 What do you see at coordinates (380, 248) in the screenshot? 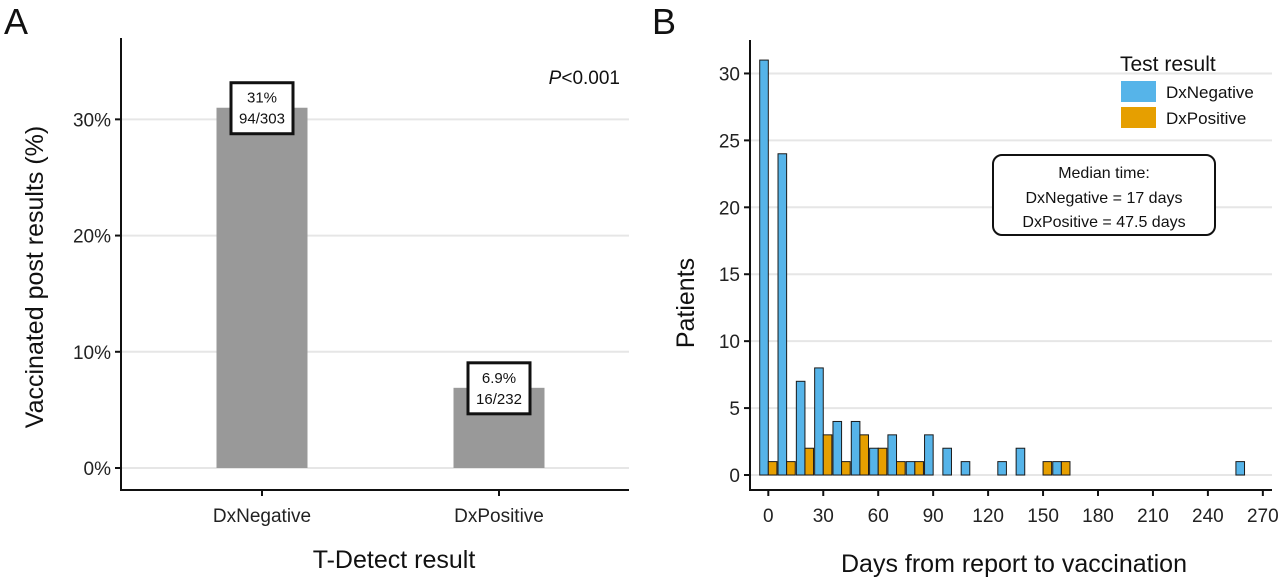
I see `panel-a-data-labels: 31% 94/303 6.9% 16/232` at bounding box center [380, 248].